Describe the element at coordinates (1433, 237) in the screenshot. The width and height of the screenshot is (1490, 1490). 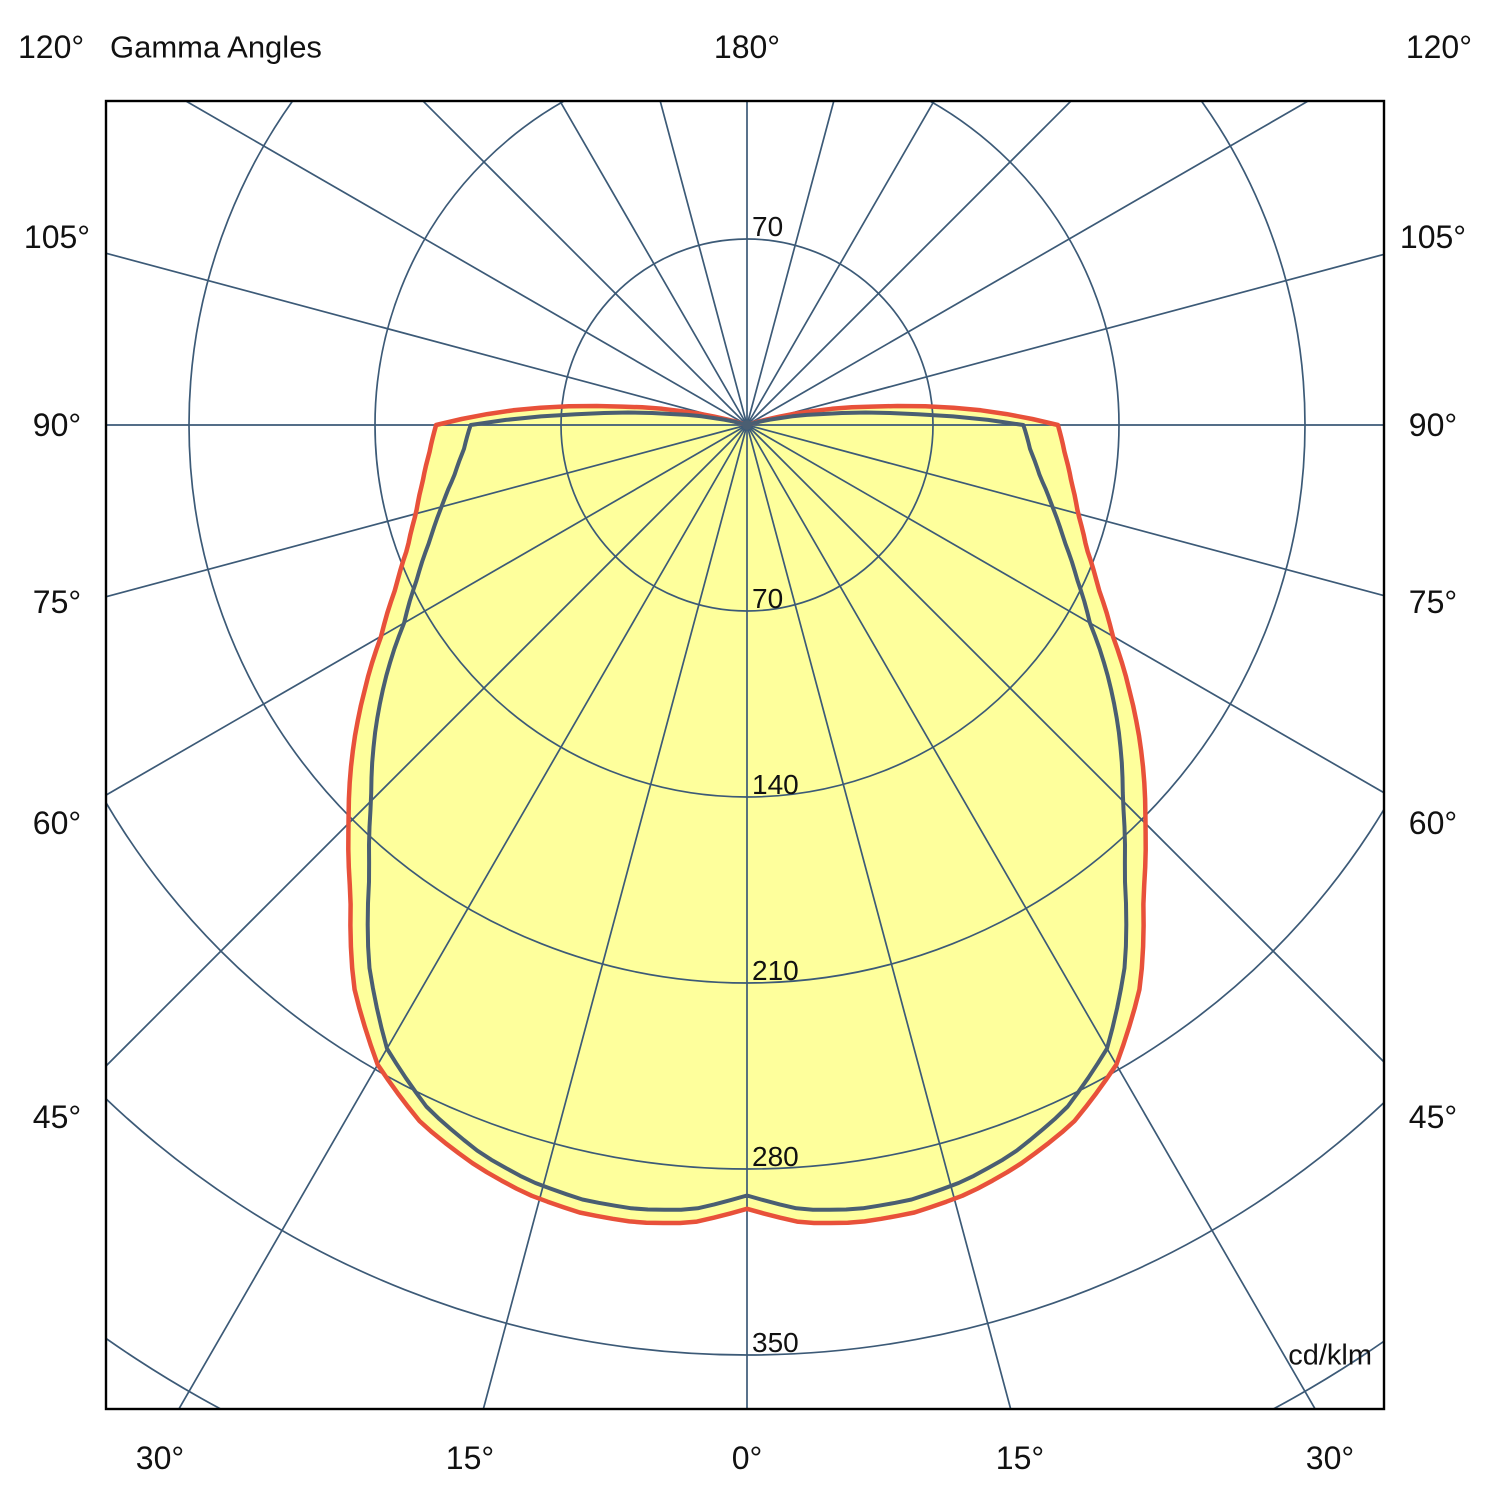
I see `angle-label-right-105: 105°` at that location.